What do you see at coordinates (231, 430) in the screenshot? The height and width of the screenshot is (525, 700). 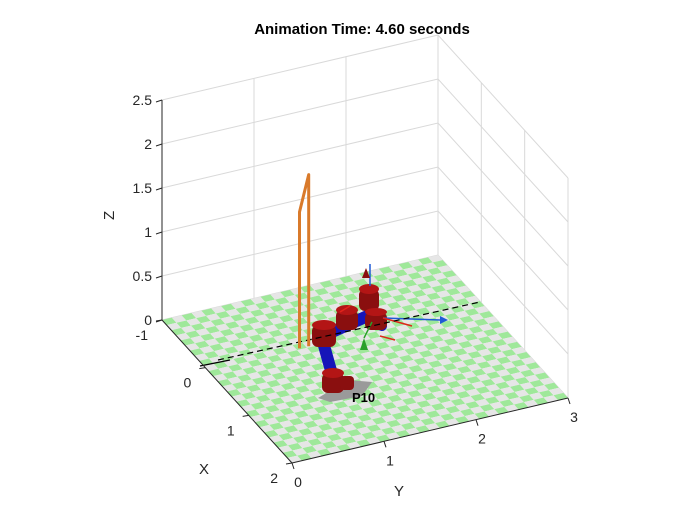 I see `x-tick-label: 1` at bounding box center [231, 430].